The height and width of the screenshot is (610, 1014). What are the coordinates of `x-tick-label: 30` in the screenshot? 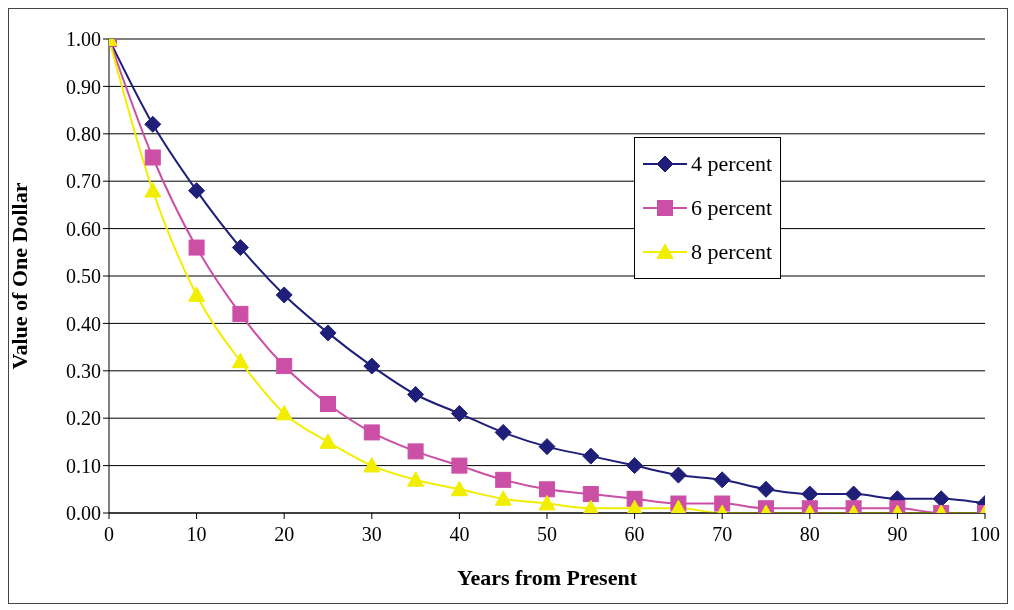 It's located at (371, 534).